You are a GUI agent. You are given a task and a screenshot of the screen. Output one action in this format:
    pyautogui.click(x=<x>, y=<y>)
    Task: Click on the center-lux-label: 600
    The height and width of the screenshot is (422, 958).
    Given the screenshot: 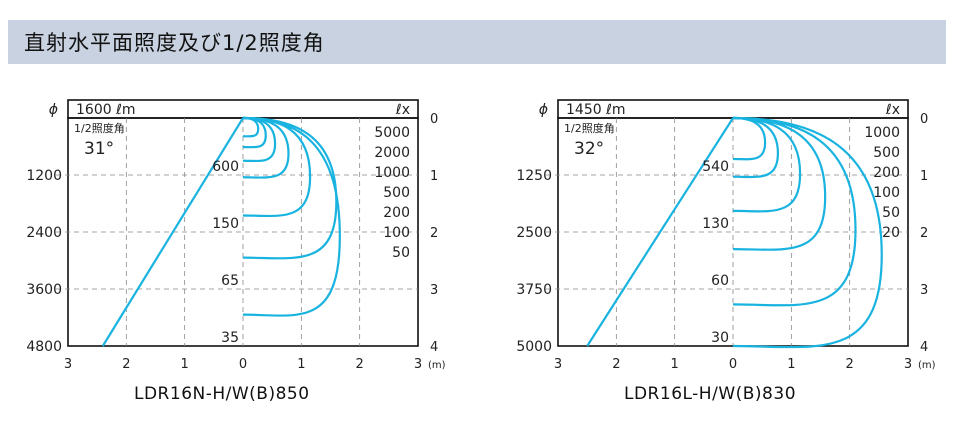 What is the action you would take?
    pyautogui.click(x=225, y=167)
    